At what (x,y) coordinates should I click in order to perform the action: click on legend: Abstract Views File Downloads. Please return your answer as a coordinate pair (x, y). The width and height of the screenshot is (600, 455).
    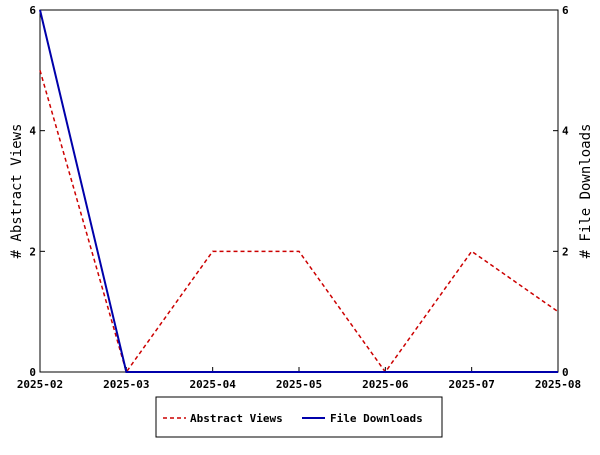
    Looking at the image, I should click on (299, 417).